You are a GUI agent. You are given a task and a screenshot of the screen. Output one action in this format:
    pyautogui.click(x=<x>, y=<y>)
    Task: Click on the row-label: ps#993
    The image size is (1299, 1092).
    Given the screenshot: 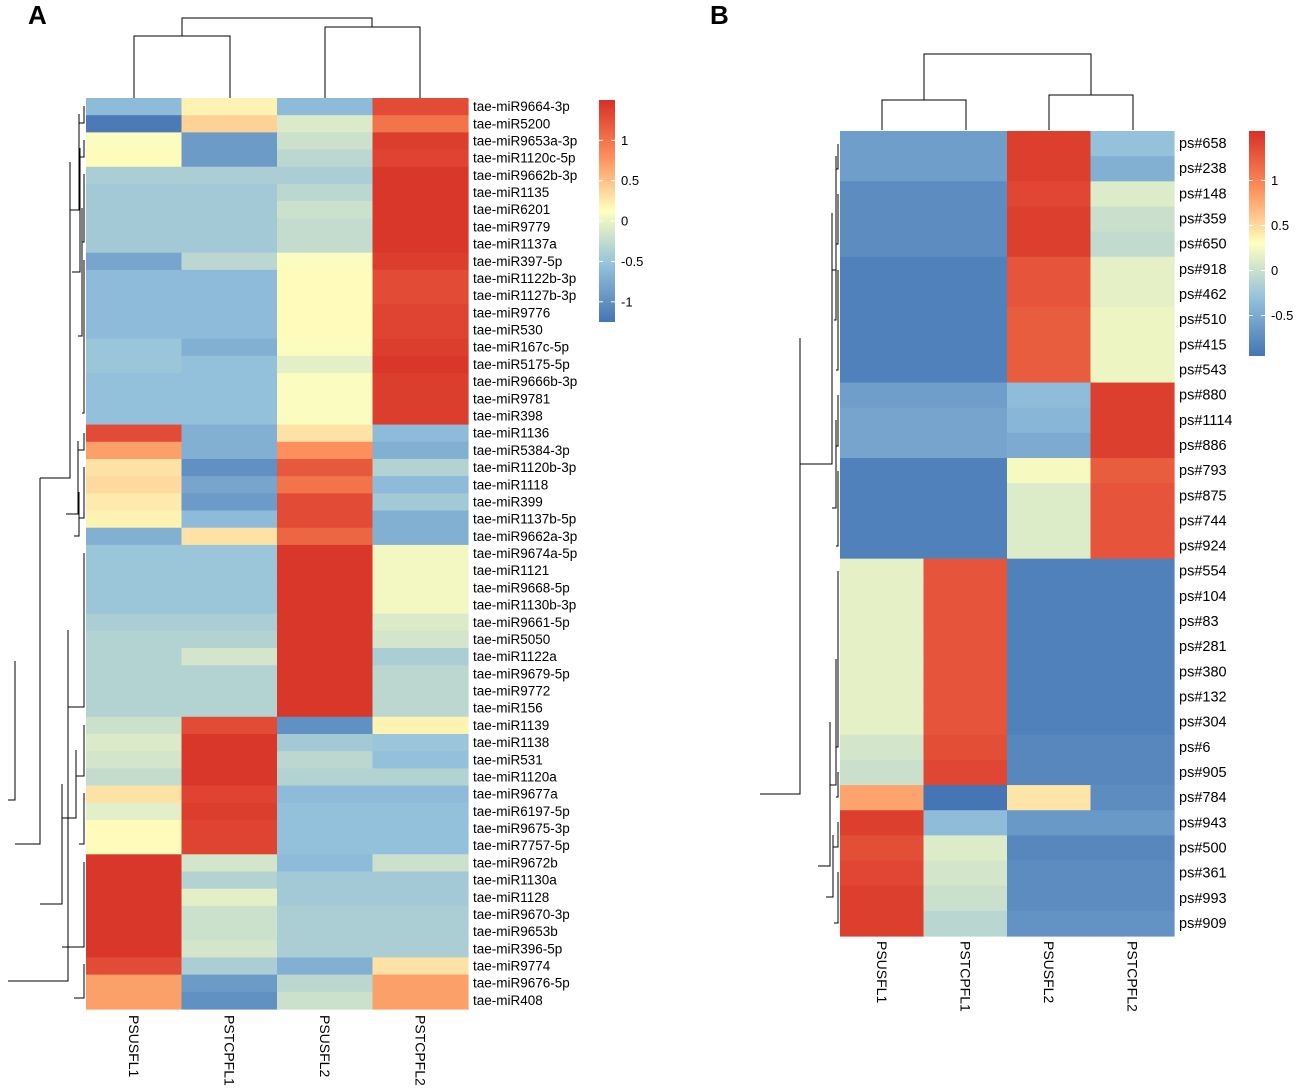 What is the action you would take?
    pyautogui.click(x=1203, y=899)
    